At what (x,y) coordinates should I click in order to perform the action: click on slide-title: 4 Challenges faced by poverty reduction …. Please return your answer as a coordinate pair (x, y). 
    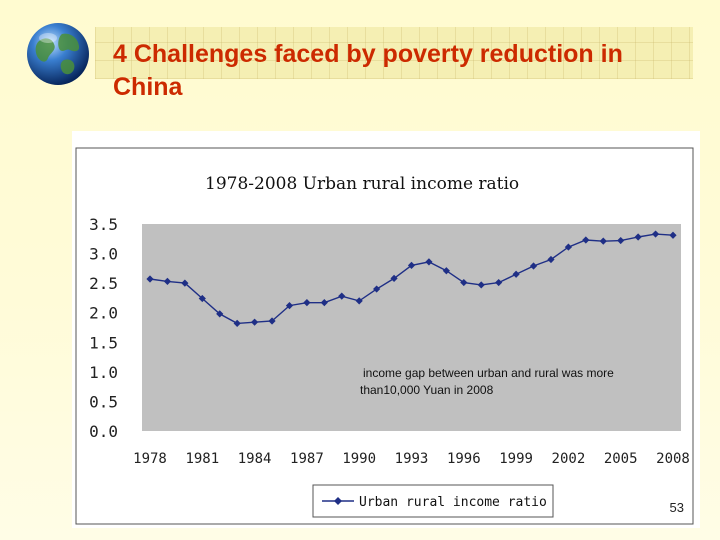
    Looking at the image, I should click on (368, 70).